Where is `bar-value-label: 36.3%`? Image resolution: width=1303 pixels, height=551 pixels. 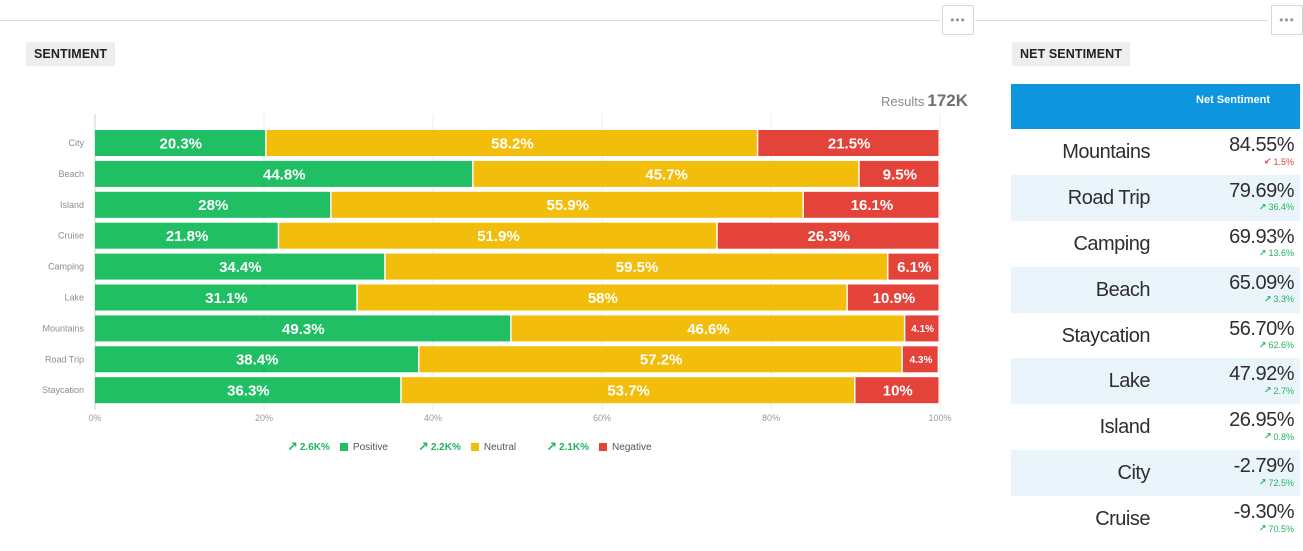
bar-value-label: 36.3% is located at coordinates (248, 391).